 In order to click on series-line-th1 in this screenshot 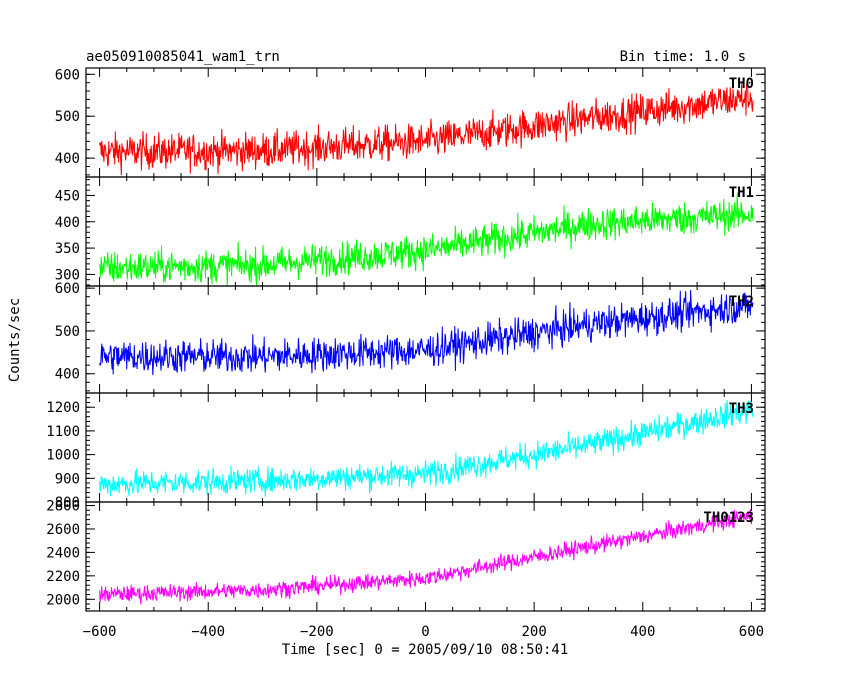, I will do `click(426, 239)`.